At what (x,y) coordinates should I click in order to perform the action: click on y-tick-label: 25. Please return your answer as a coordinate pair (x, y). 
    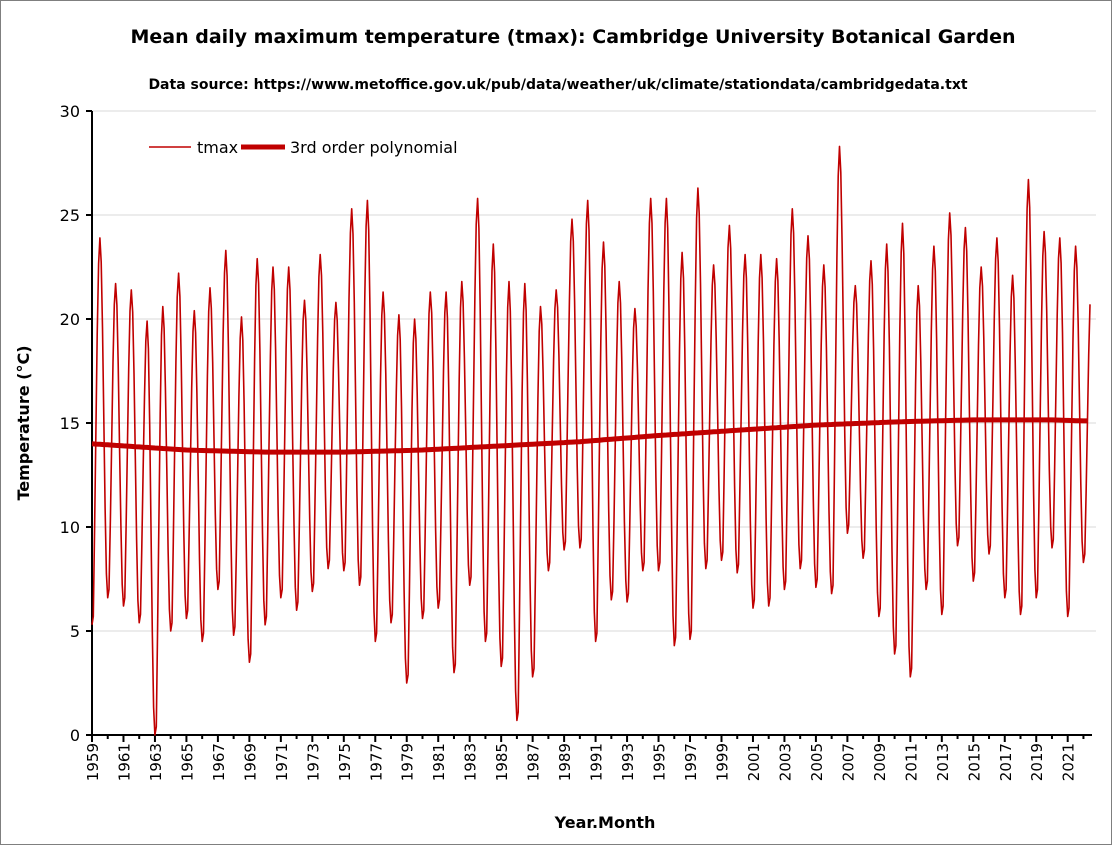
    Looking at the image, I should click on (70, 215).